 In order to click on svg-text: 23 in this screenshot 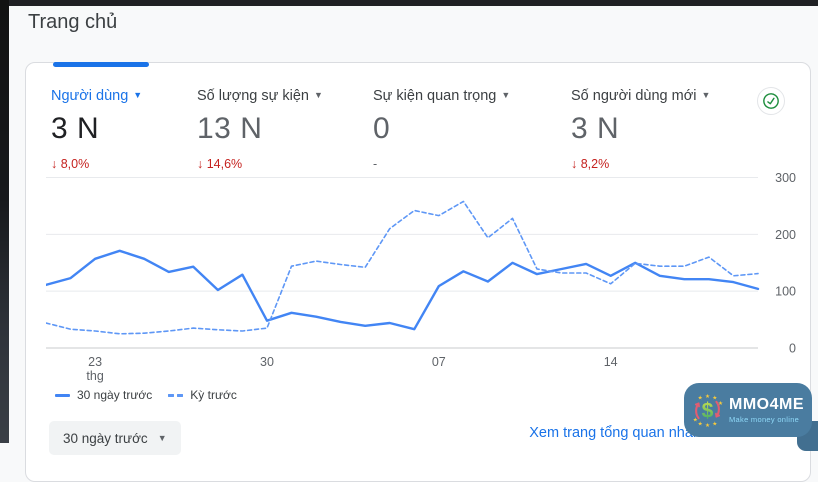, I will do `click(95, 362)`.